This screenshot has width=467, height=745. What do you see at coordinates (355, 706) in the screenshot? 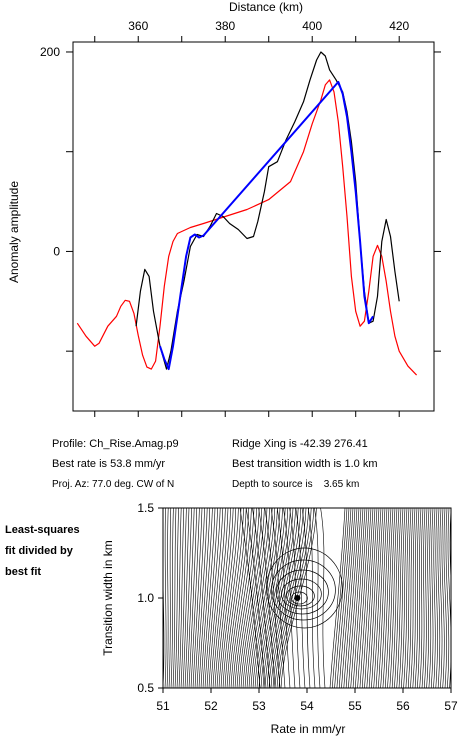
I see `bottom-x-tick-label: 55` at bounding box center [355, 706].